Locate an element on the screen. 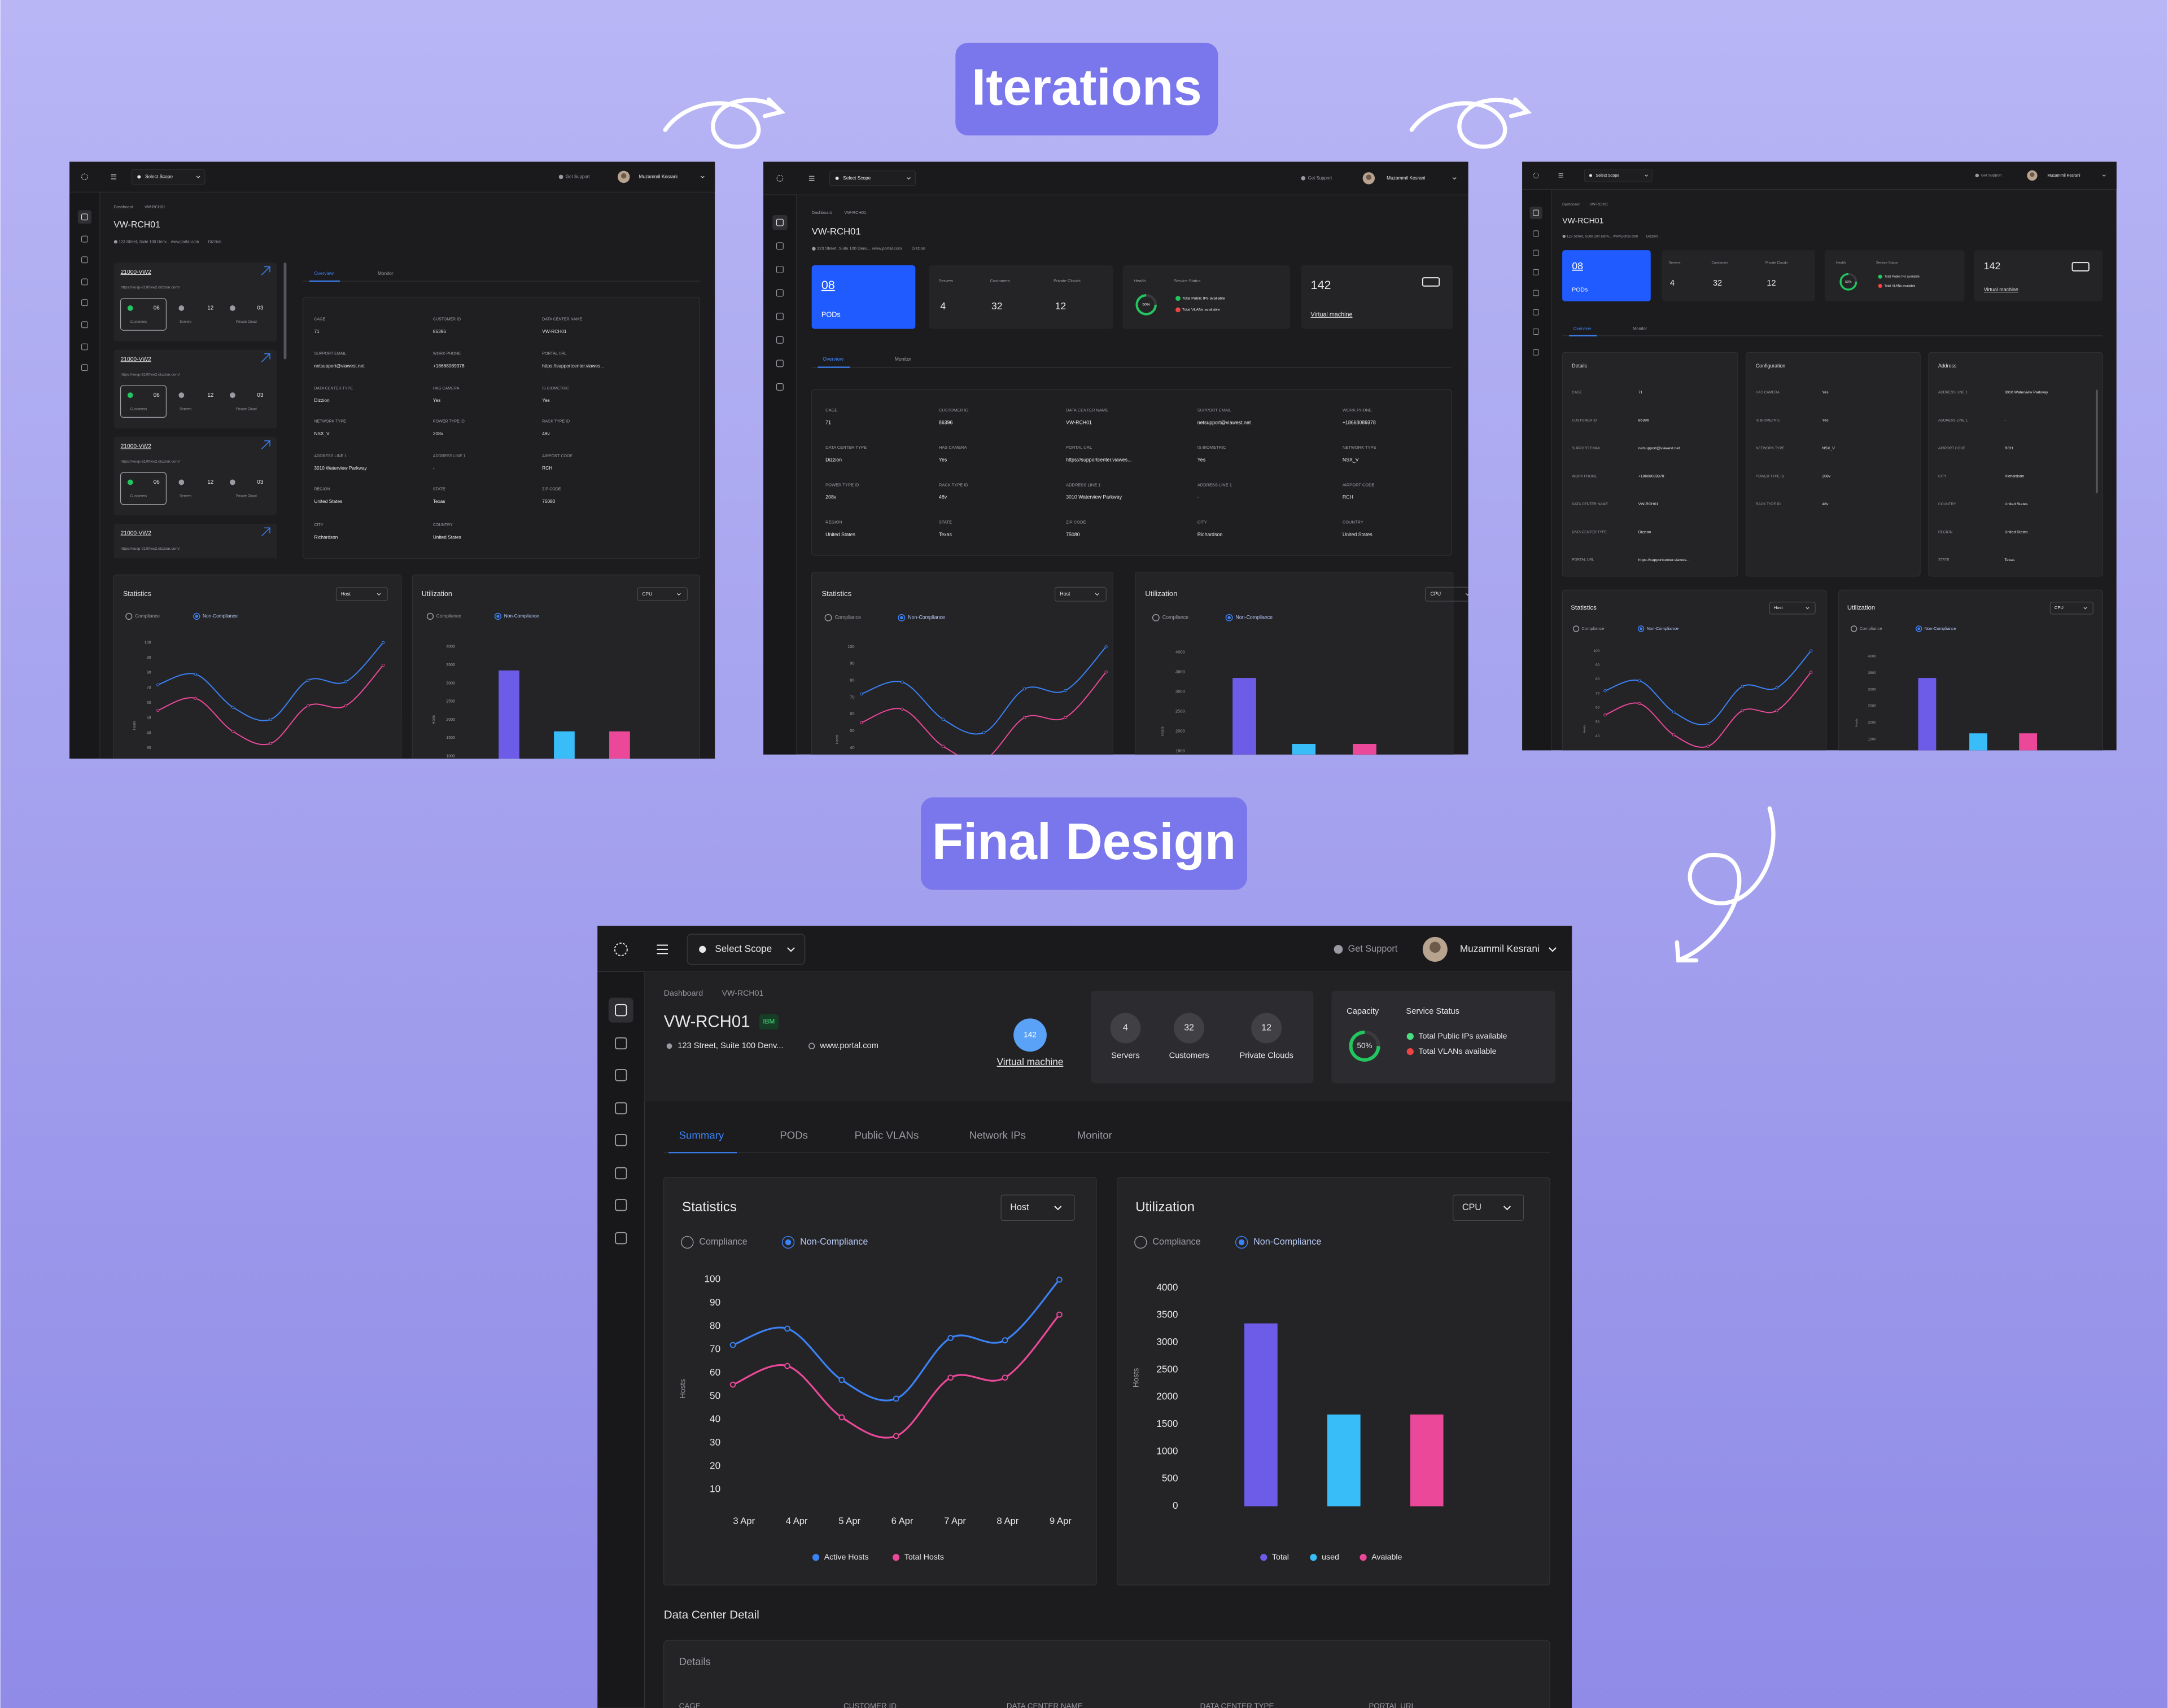 Image resolution: width=2168 pixels, height=1708 pixels. field-label: COUNTRY is located at coordinates (443, 525).